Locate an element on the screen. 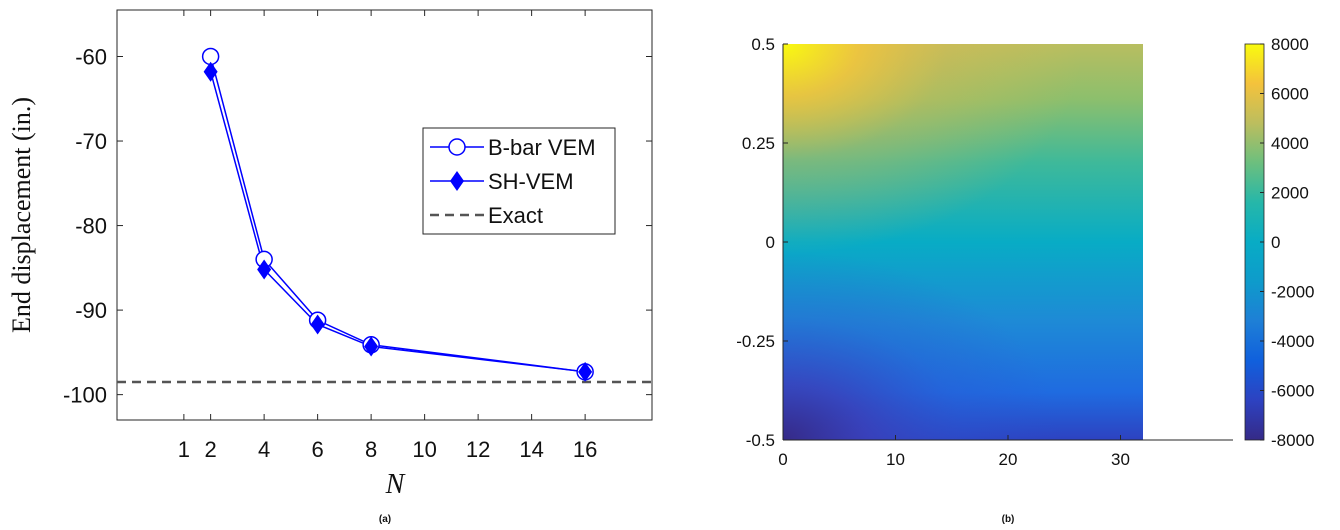 The height and width of the screenshot is (530, 1340). b-ytick-label: -0.5 is located at coordinates (760, 440).